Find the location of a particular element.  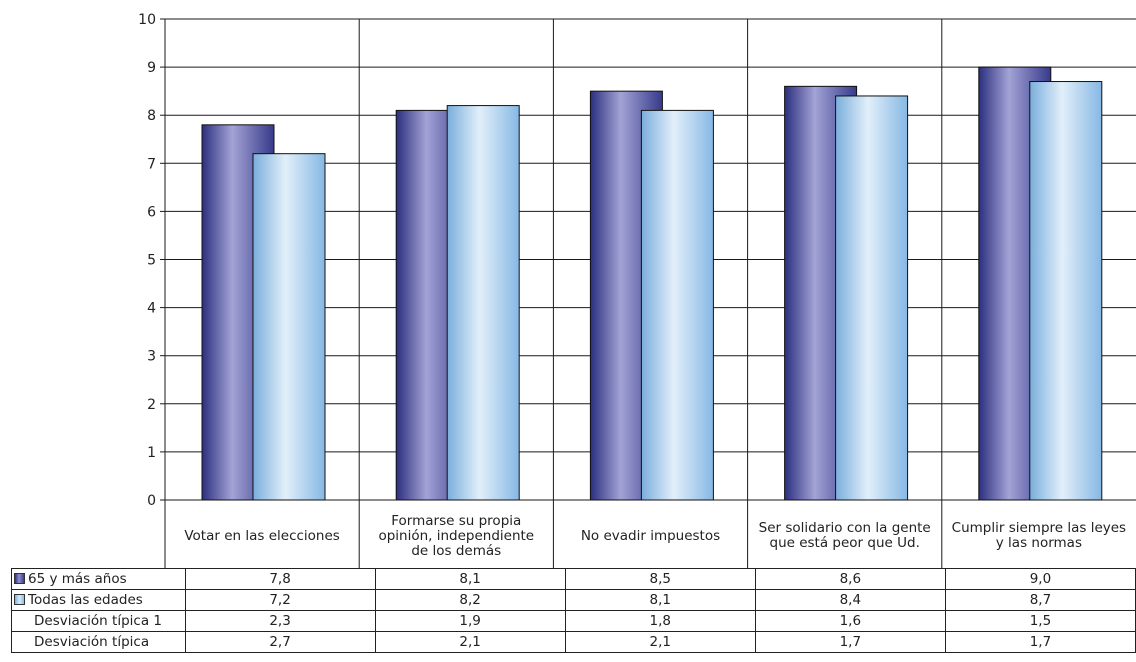

row-header: Todas las edades is located at coordinates (98, 600).